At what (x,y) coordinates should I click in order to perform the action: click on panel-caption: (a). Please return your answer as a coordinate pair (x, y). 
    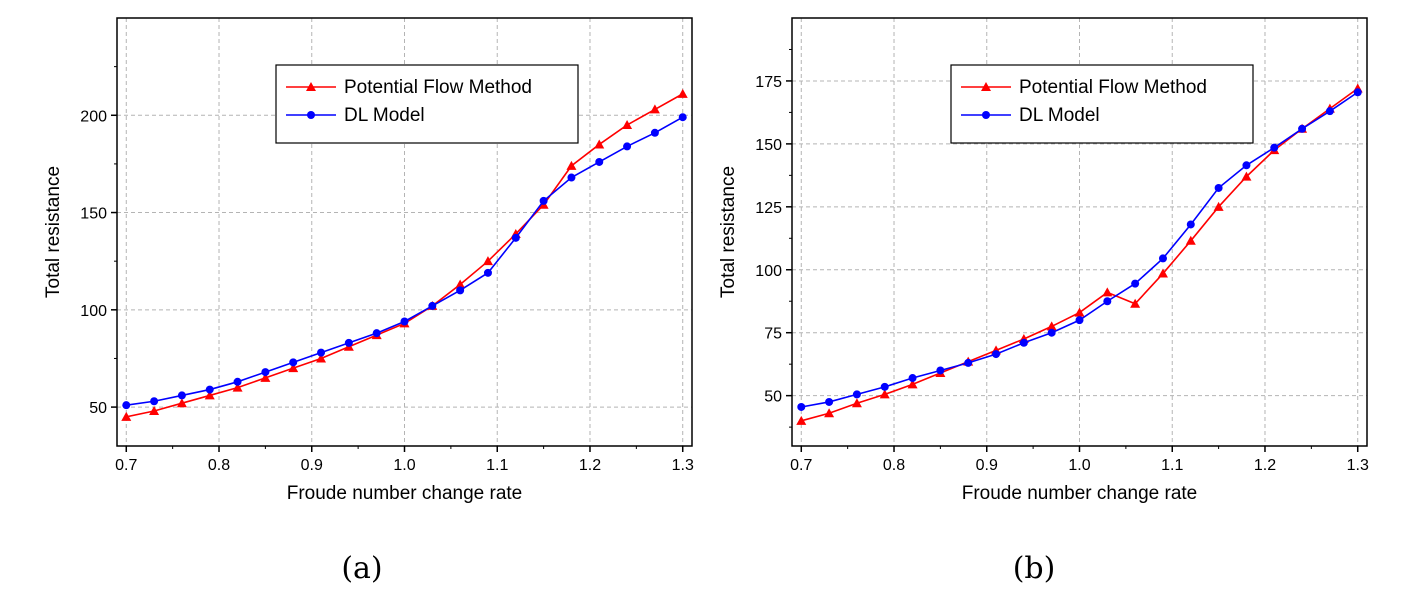
    Looking at the image, I should click on (361, 568).